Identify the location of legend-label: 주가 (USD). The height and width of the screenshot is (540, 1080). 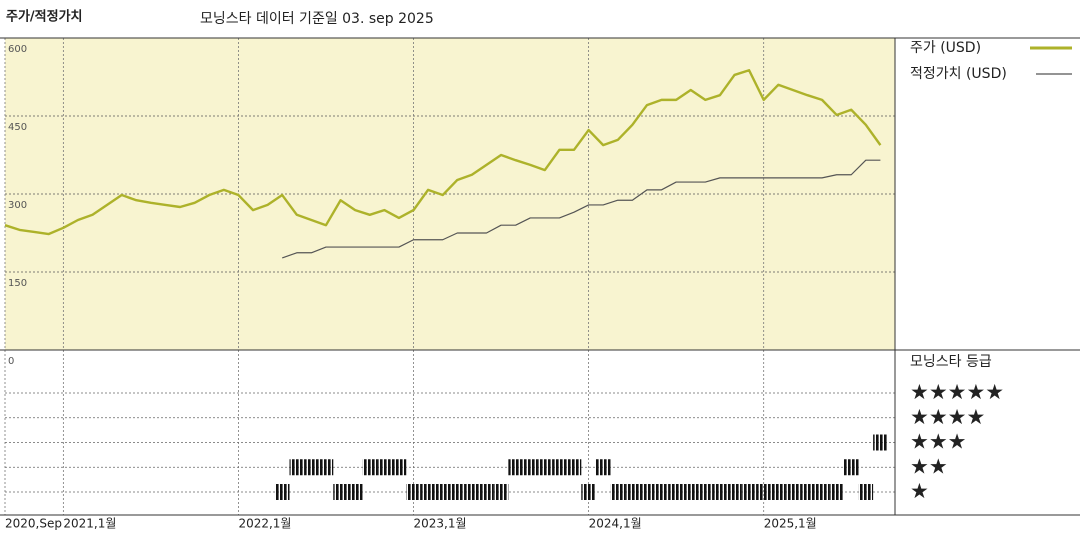
(945, 48).